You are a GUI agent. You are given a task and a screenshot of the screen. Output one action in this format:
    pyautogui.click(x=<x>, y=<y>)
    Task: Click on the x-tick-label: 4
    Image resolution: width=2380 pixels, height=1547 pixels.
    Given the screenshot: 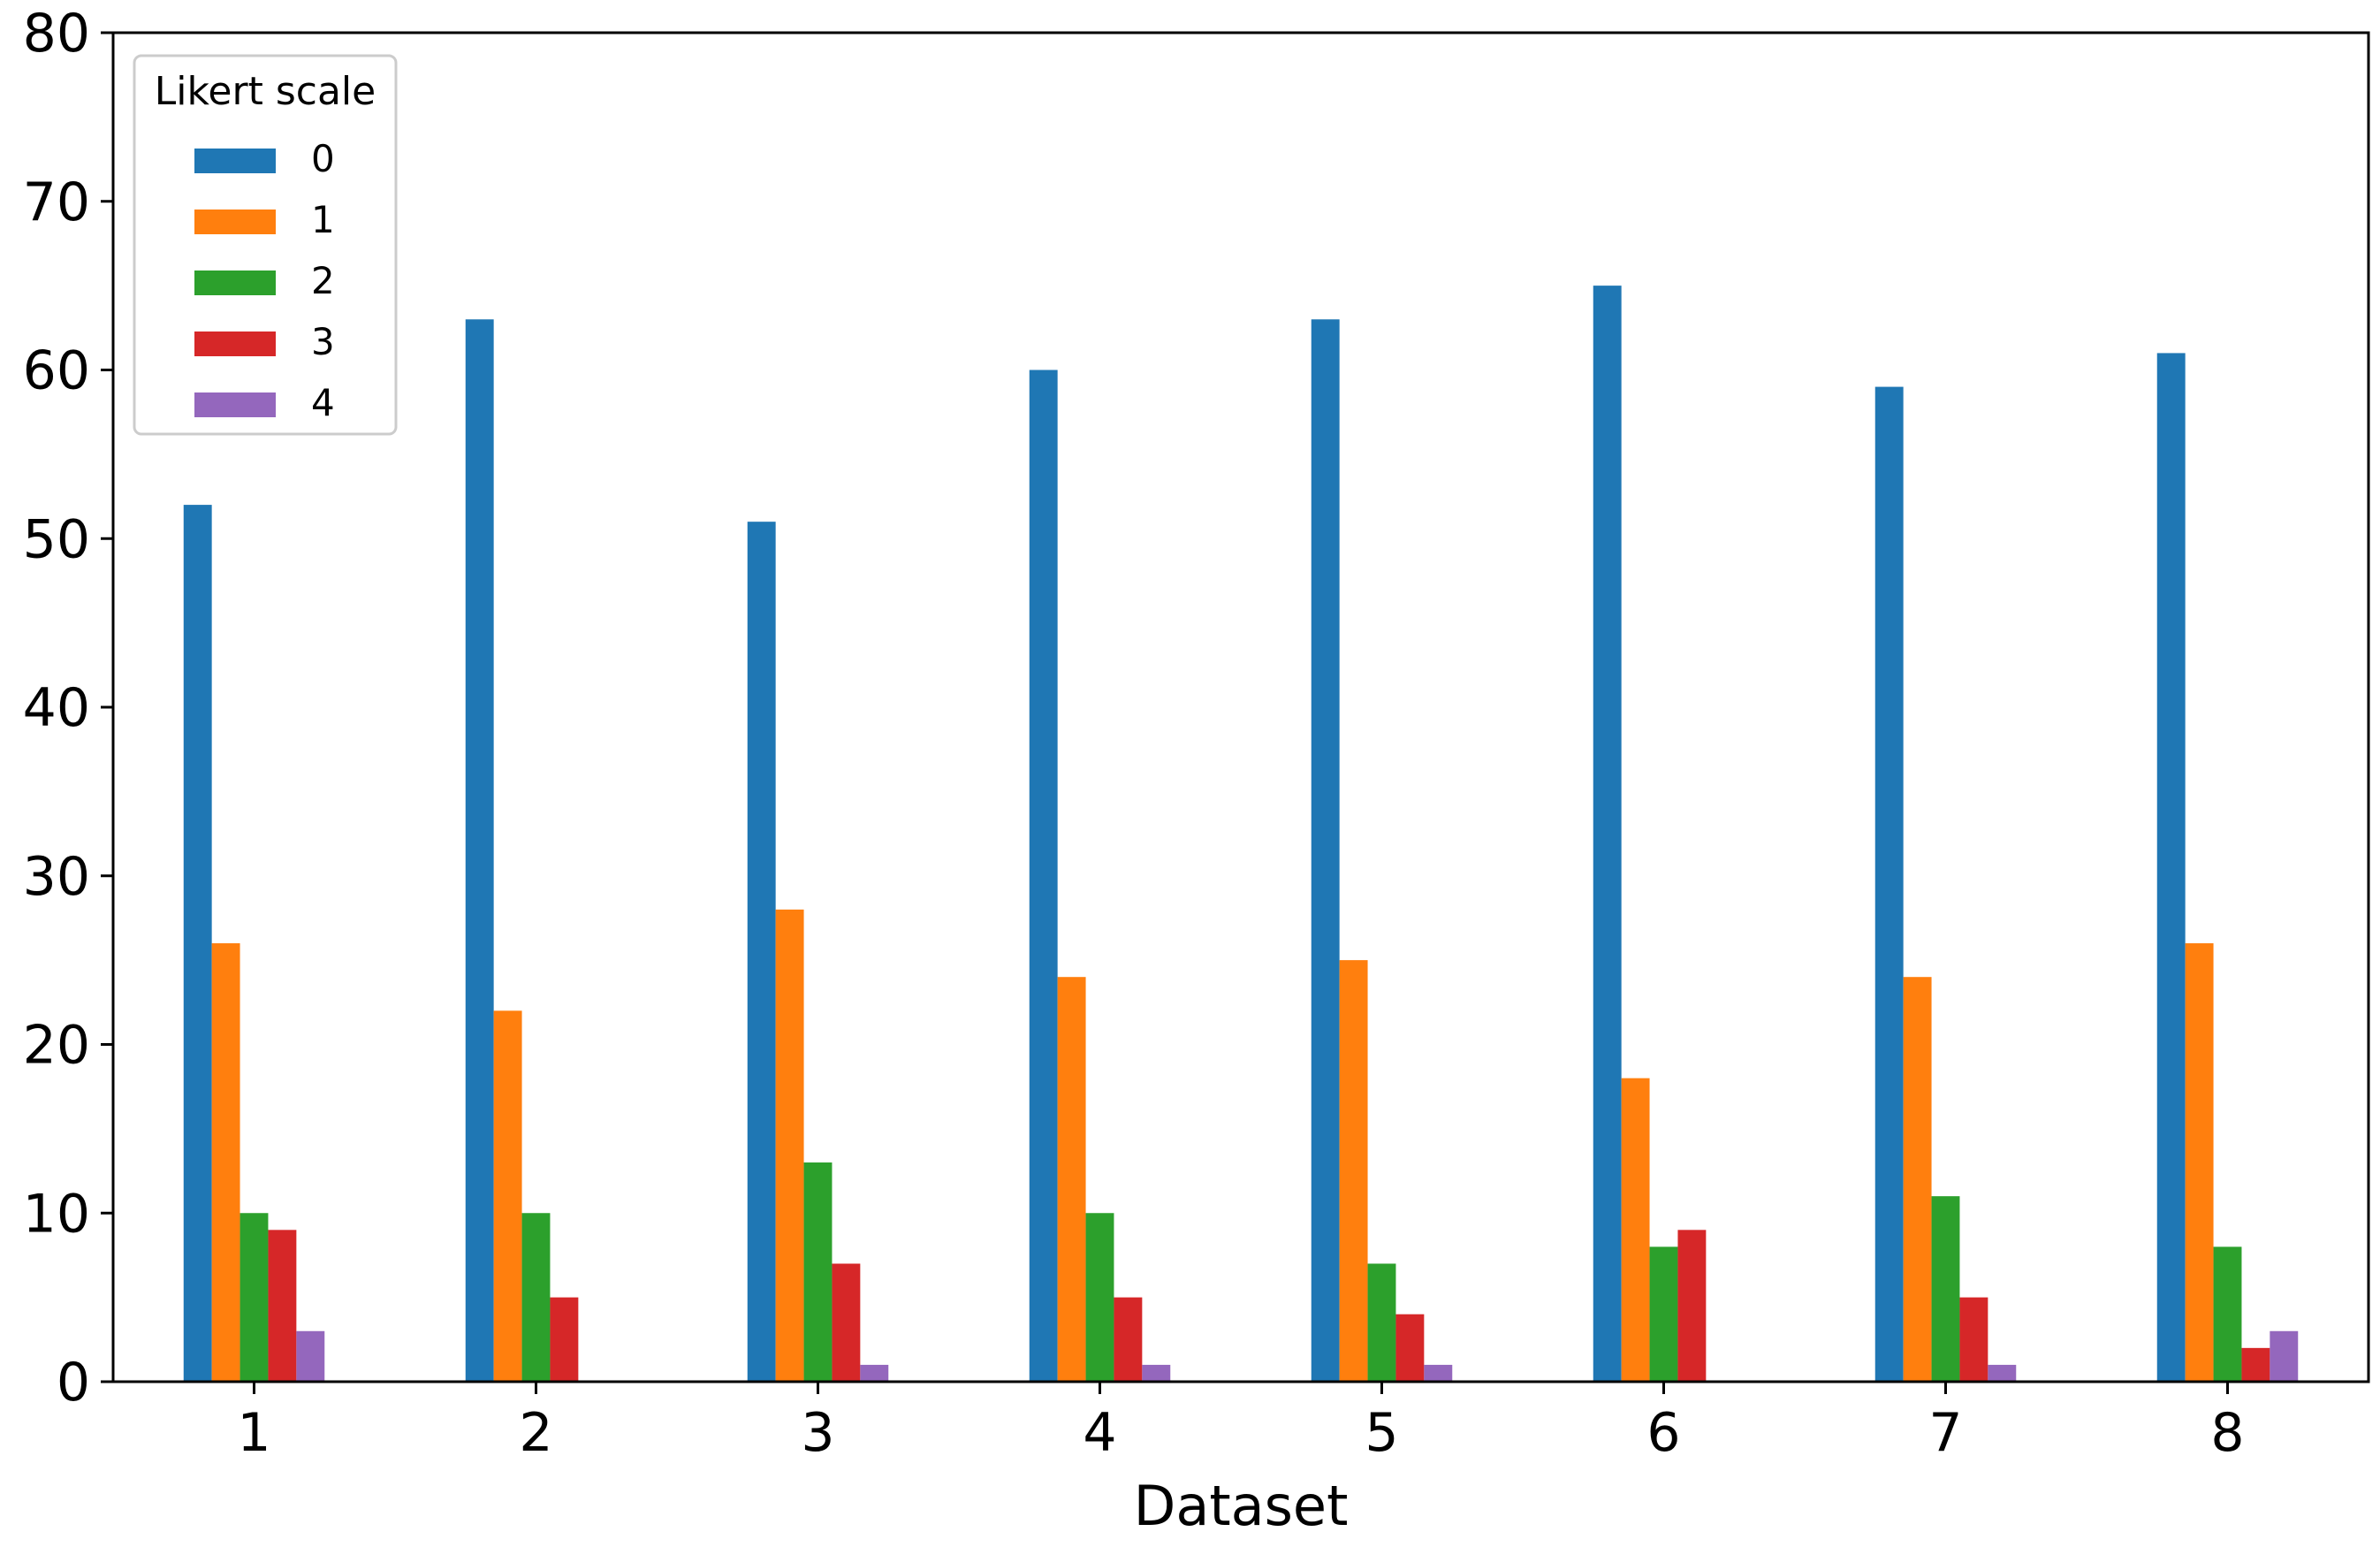 What is the action you would take?
    pyautogui.click(x=1099, y=1433)
    